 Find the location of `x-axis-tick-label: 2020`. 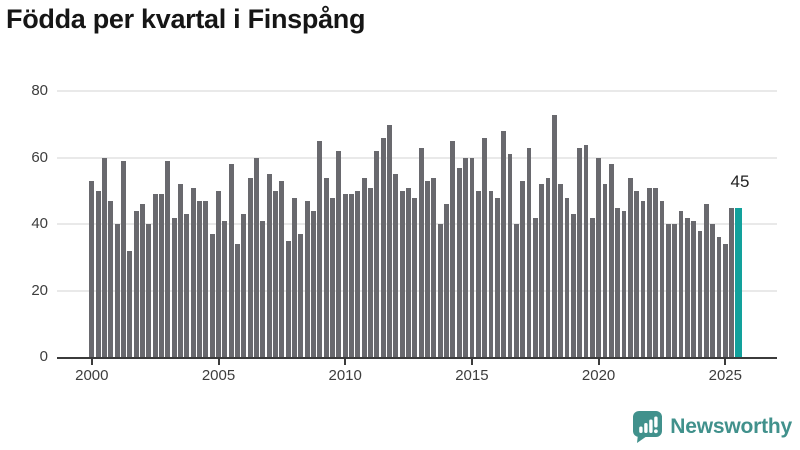

x-axis-tick-label: 2020 is located at coordinates (598, 375).